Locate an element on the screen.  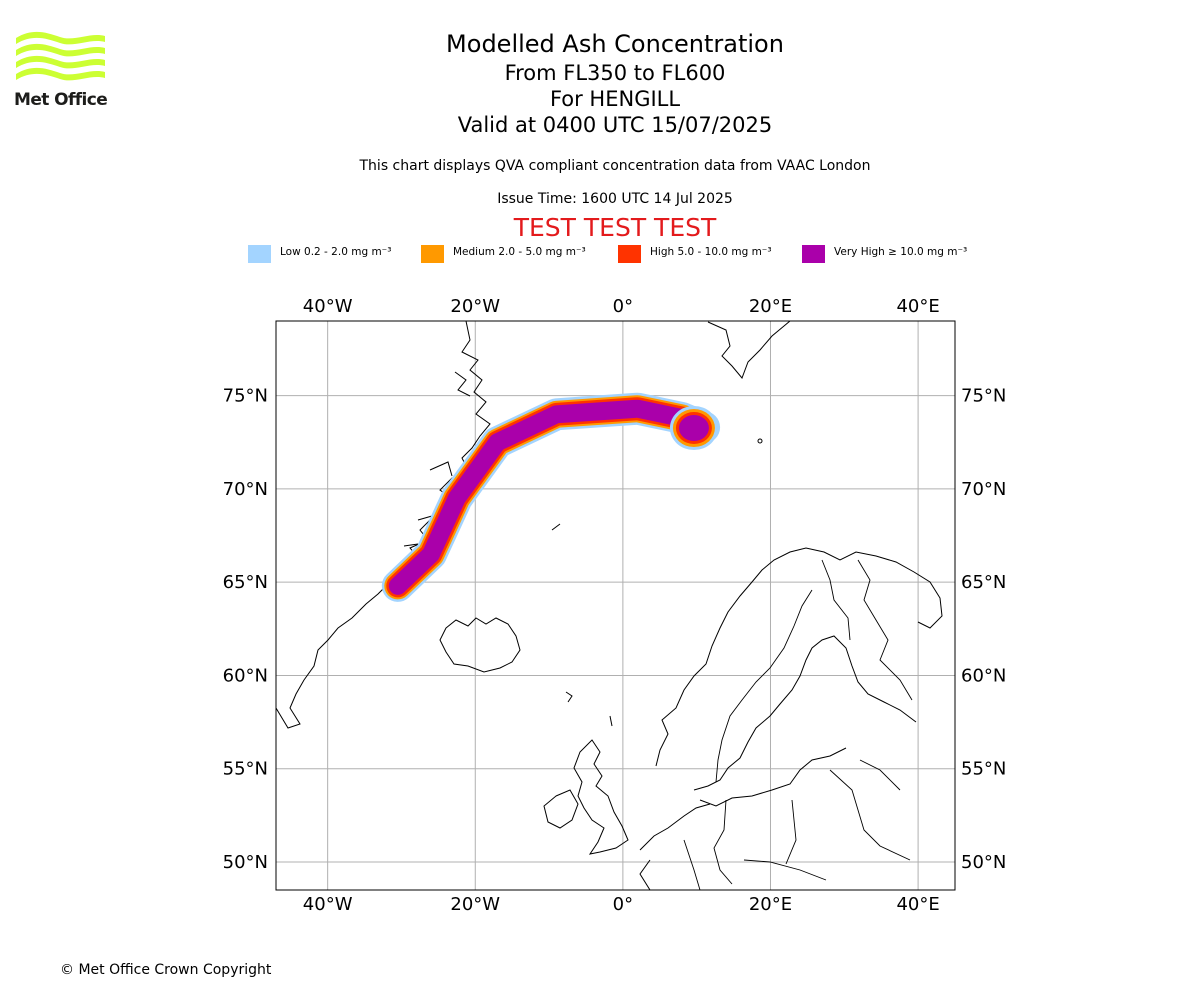
europe-coast is located at coordinates (675, 846).